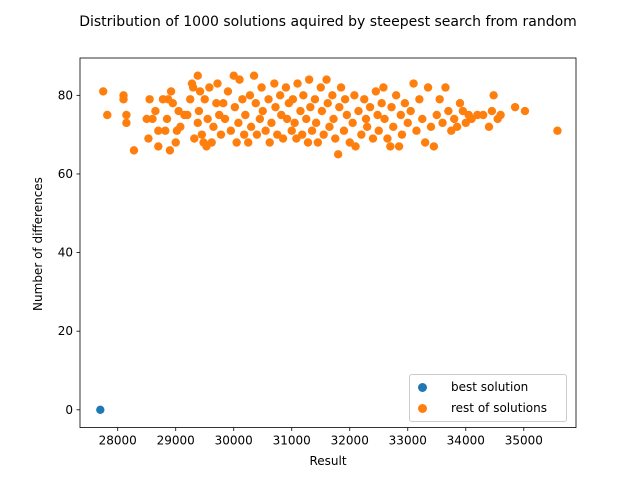 This screenshot has width=640, height=480. I want to click on legend-label: rest of solutions, so click(499, 408).